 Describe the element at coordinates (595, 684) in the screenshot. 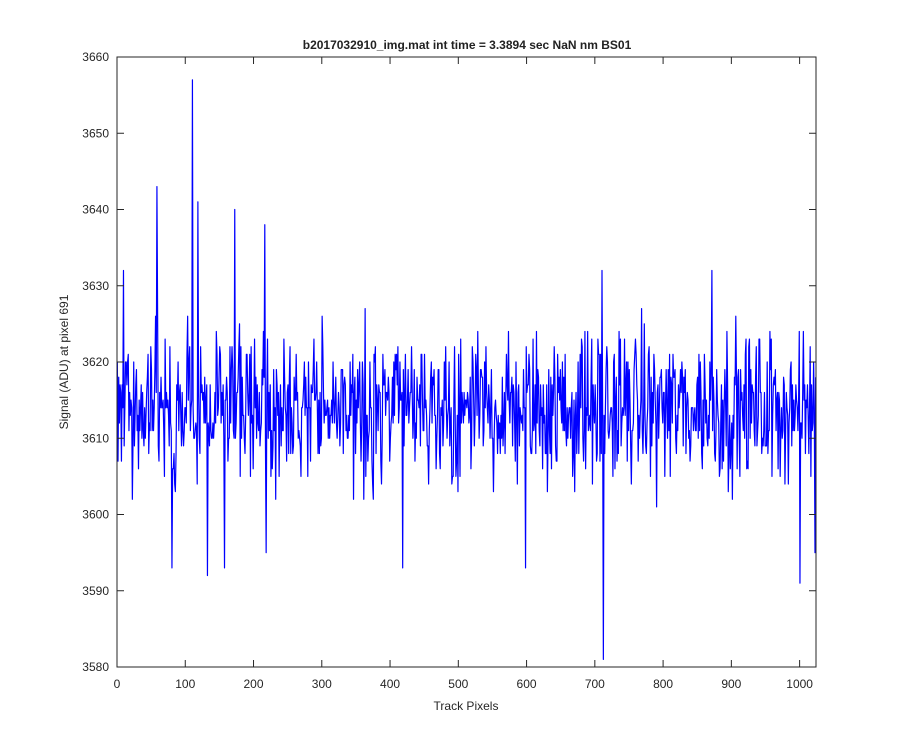

I see `x-tick-label: 700` at that location.